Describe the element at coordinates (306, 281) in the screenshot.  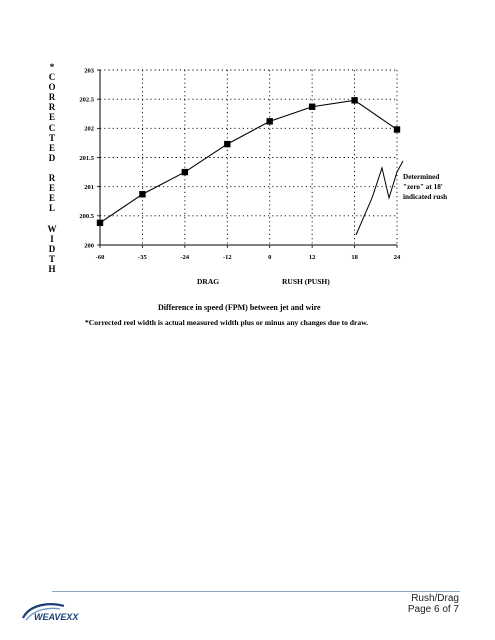
I see `category-label-rush: RUSH (PUSH)` at that location.